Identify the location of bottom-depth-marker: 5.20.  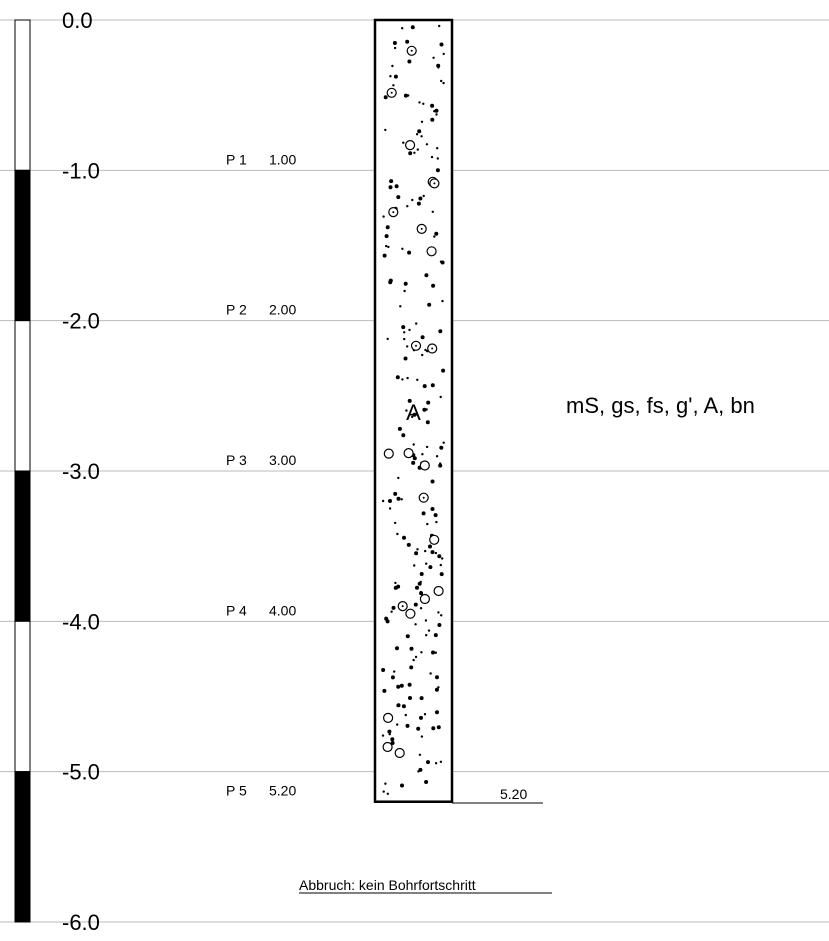
(497, 795).